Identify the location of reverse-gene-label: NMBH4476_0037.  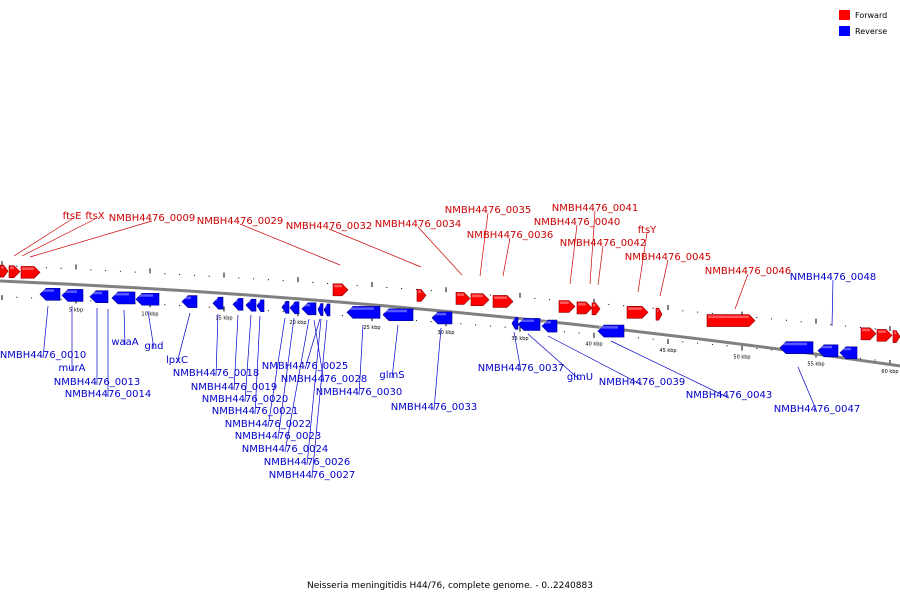
(521, 368).